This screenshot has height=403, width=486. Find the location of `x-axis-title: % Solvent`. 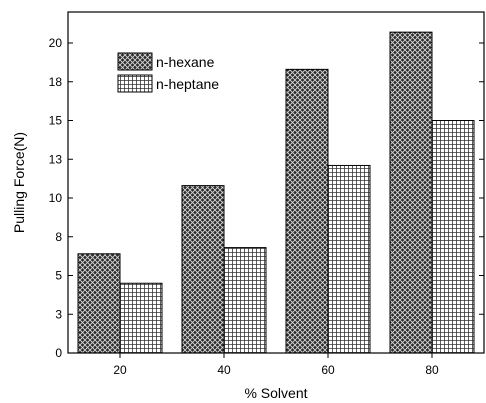

x-axis-title: % Solvent is located at coordinates (275, 393).